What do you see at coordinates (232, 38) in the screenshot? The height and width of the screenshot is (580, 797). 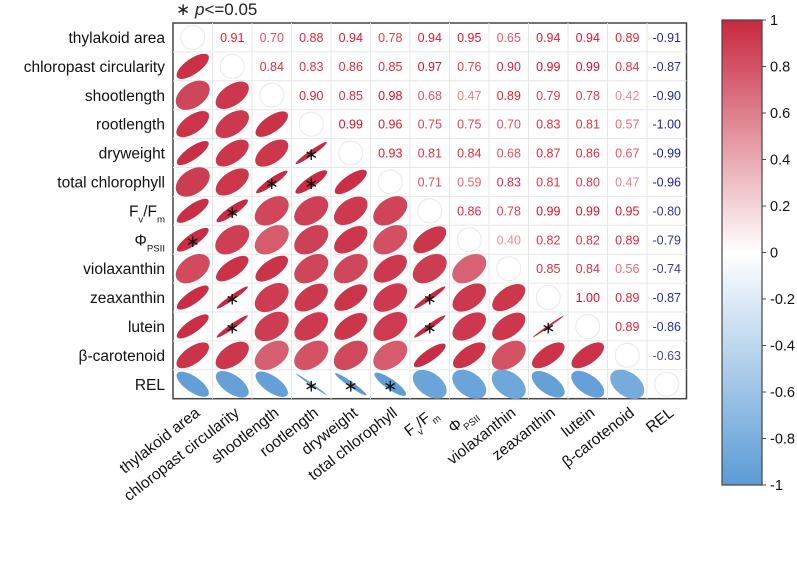 I see `correlation-value: 0.91` at bounding box center [232, 38].